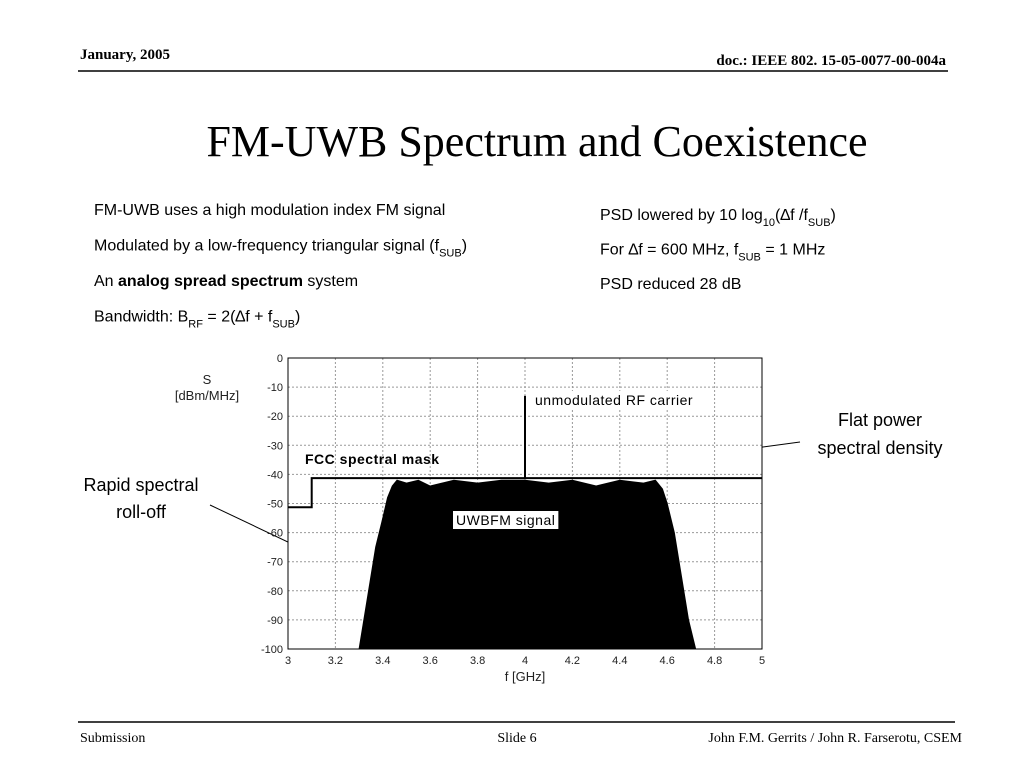 This screenshot has height=768, width=1024. I want to click on footer-center: Slide 6, so click(516, 738).